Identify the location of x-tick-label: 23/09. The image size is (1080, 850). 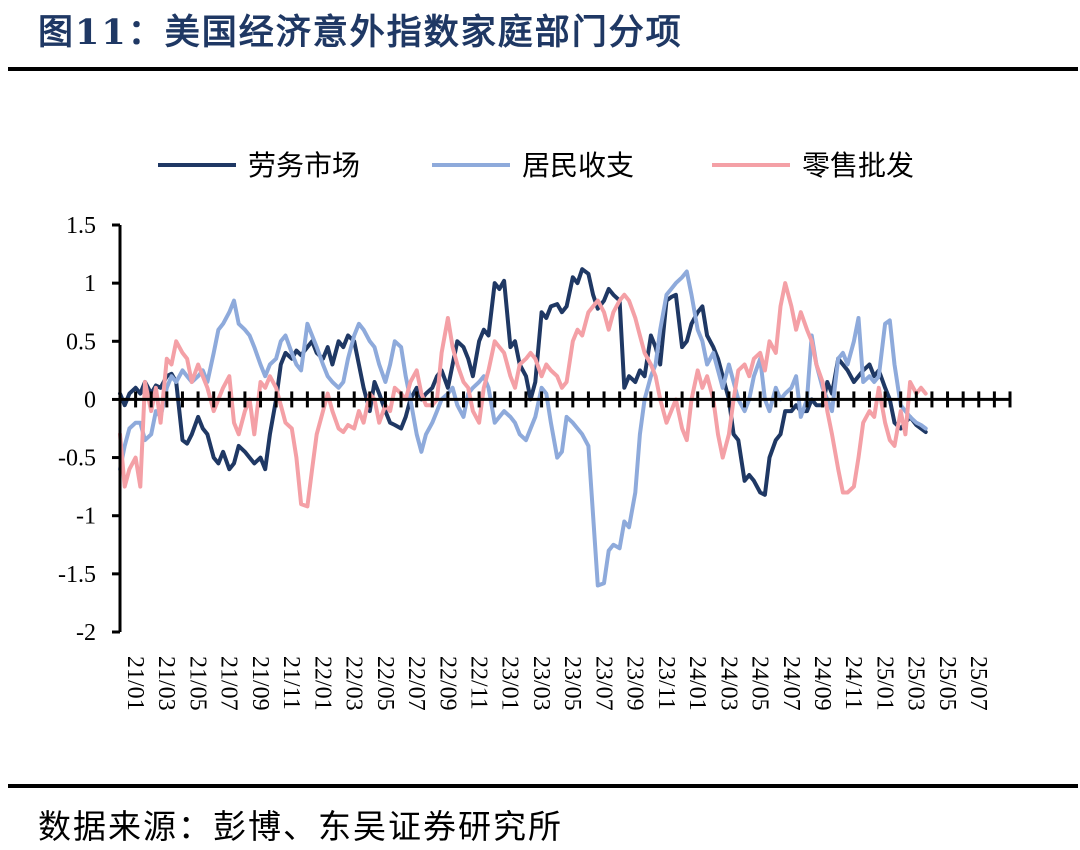
(635, 683).